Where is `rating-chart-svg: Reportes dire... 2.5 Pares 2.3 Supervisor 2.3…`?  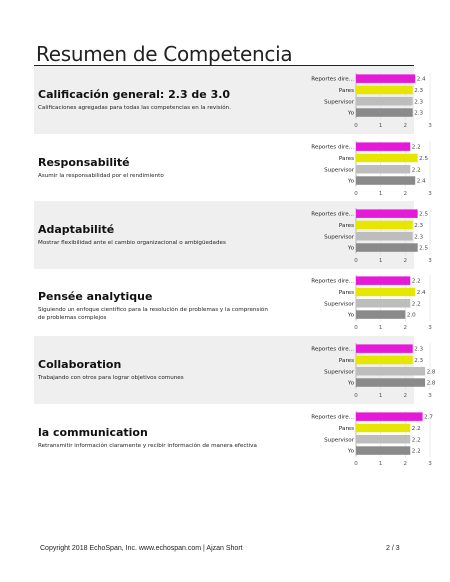
rating-chart-svg: Reportes dire... 2.5 Pares 2.3 Supervisor 2.3… is located at coordinates (371, 236).